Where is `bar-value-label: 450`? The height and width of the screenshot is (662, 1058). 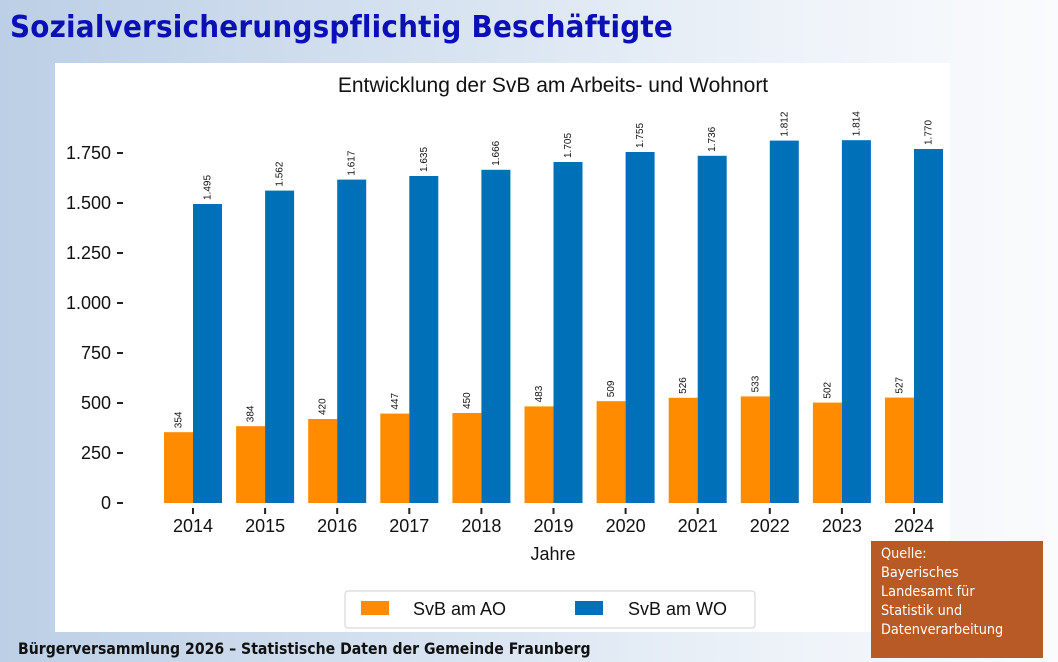
bar-value-label: 450 is located at coordinates (467, 400).